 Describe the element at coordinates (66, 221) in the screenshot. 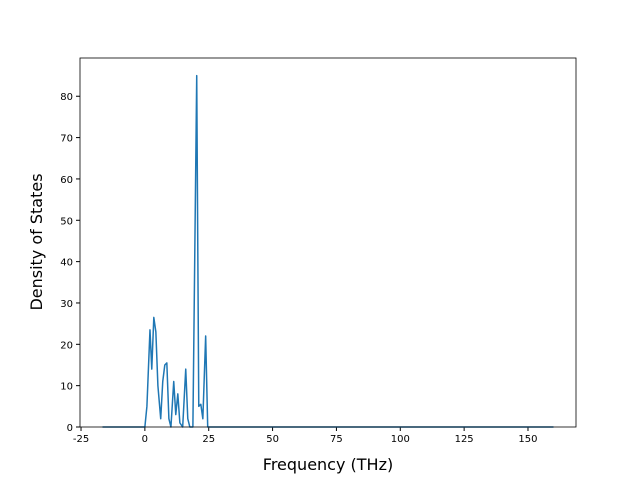

I see `y-tick-label: 50` at that location.